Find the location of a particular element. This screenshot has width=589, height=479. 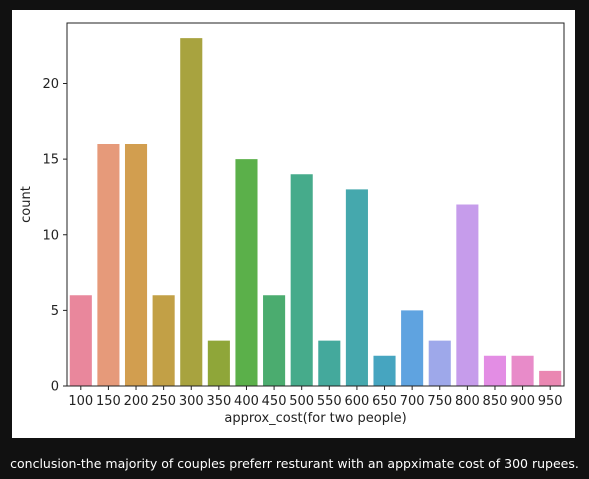

x-tick-label: 750 is located at coordinates (439, 401).